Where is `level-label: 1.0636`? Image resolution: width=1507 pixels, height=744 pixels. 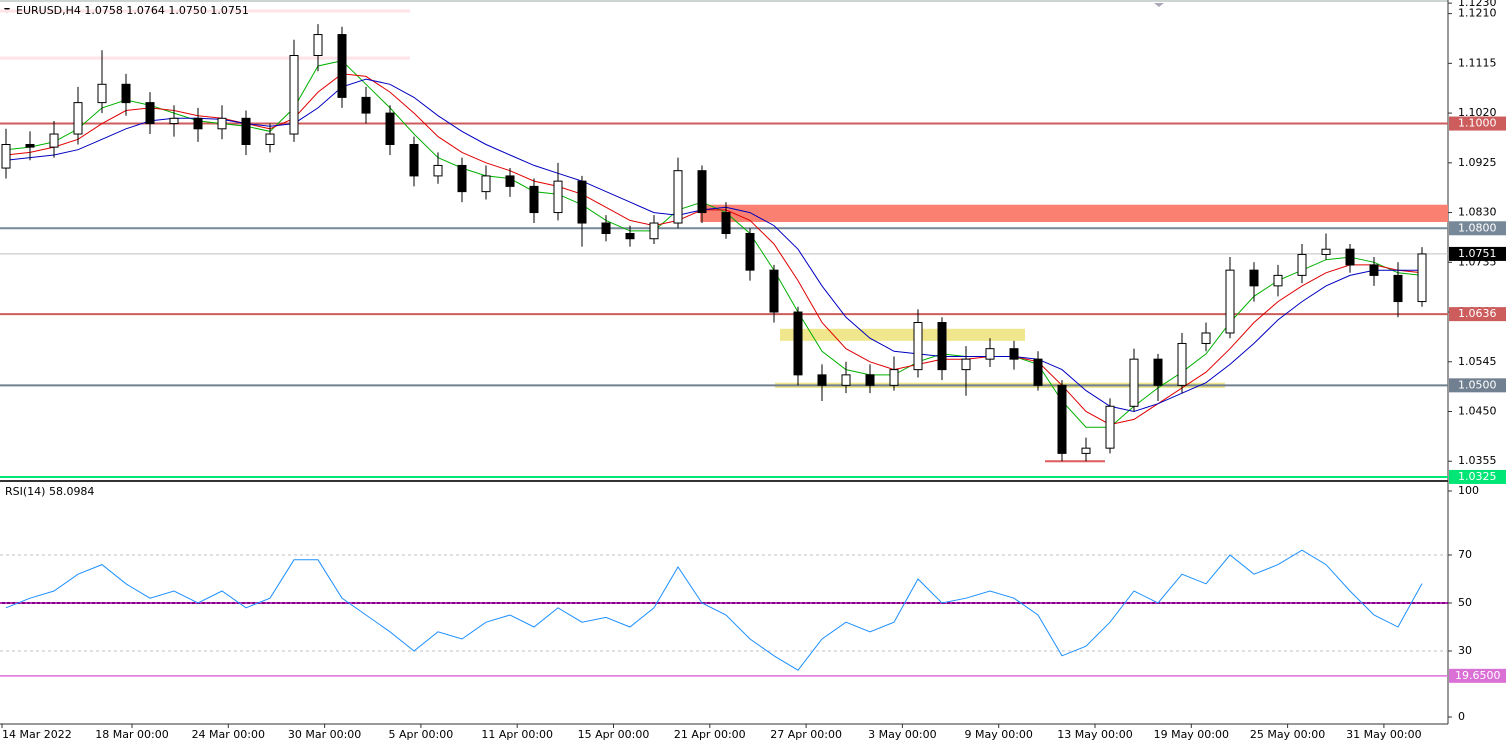 level-label: 1.0636 is located at coordinates (1477, 313).